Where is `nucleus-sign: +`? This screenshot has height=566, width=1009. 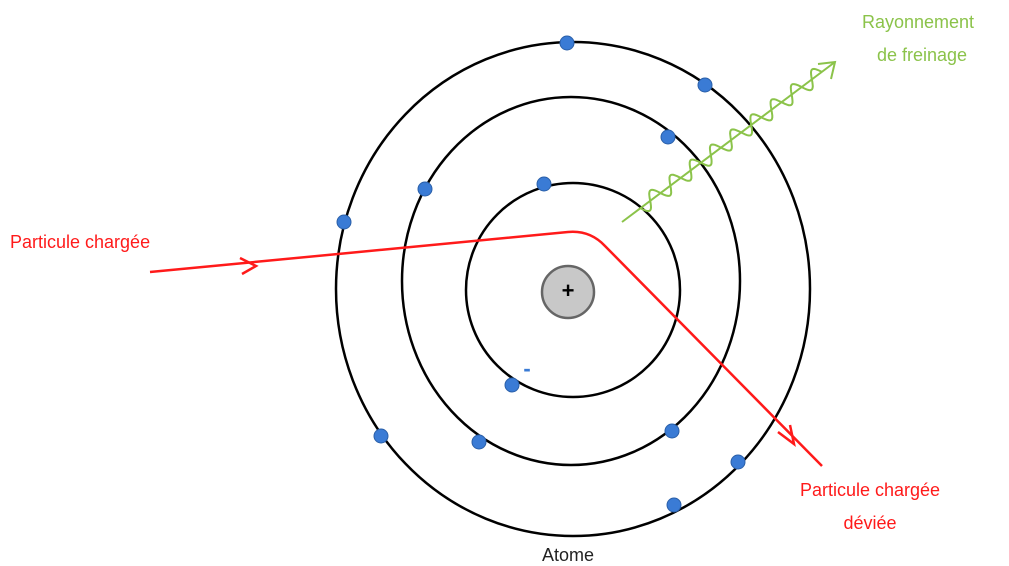 nucleus-sign: + is located at coordinates (568, 290).